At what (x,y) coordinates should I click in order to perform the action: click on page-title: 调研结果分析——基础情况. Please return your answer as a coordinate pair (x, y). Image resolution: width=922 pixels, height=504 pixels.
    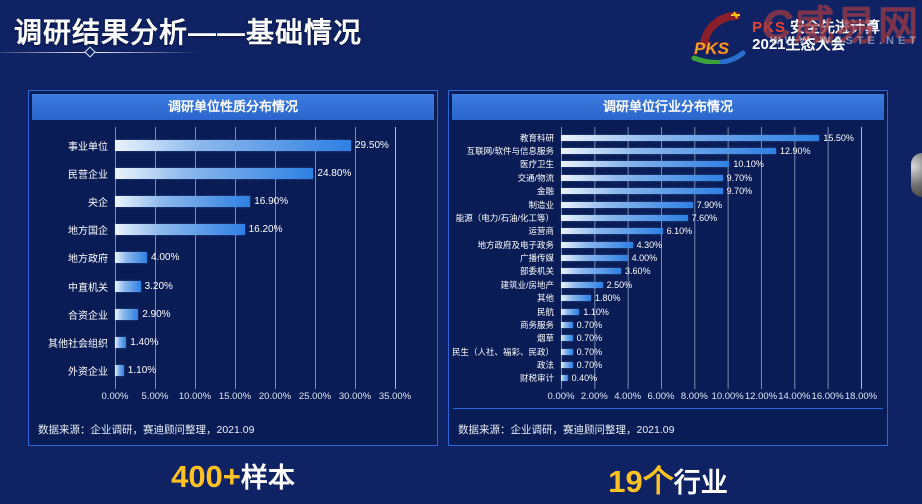
    Looking at the image, I should click on (188, 32).